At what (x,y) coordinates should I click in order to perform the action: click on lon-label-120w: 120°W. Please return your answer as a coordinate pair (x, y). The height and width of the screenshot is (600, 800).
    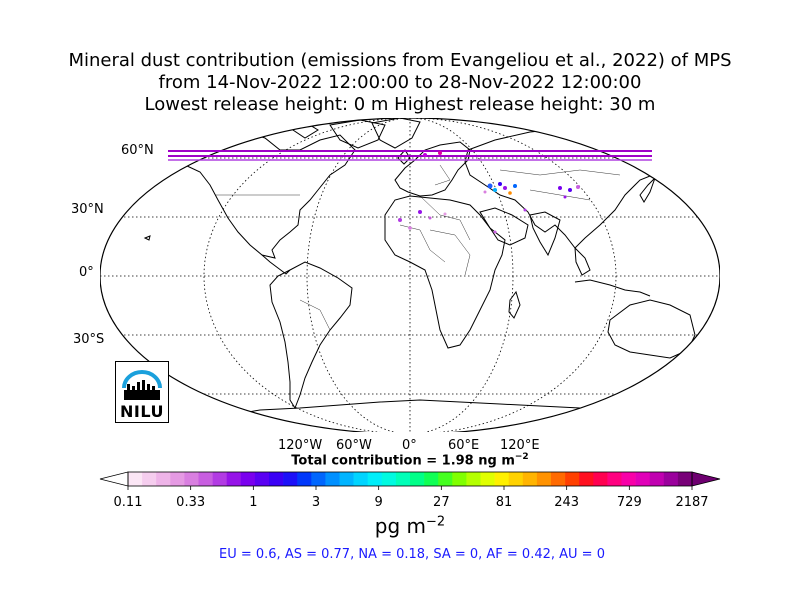
    Looking at the image, I should click on (300, 445).